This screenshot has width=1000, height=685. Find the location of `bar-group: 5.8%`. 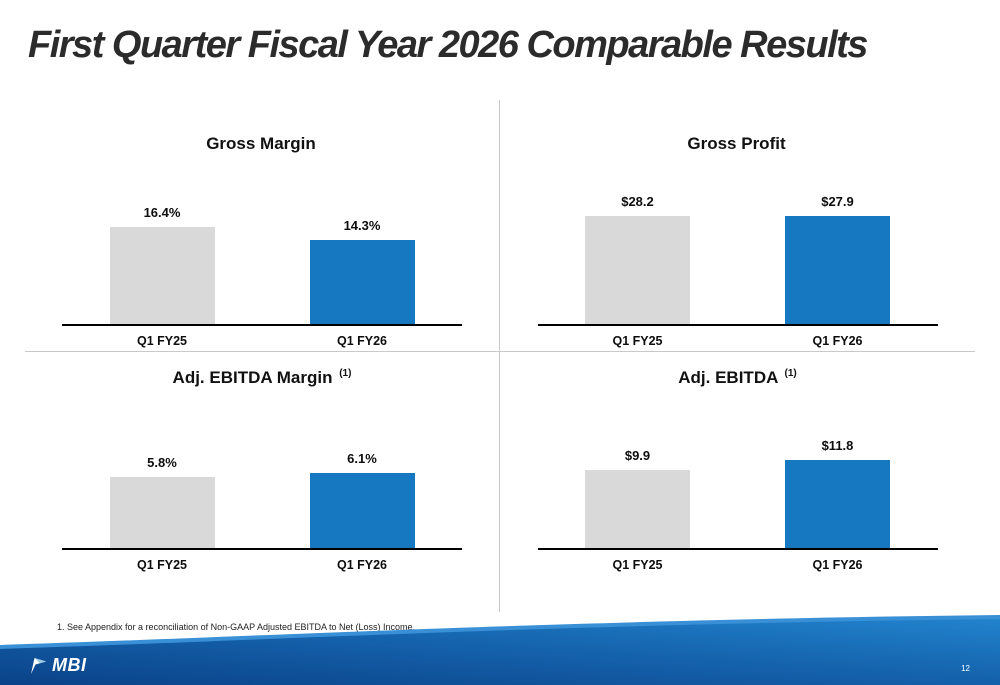

bar-group: 5.8% is located at coordinates (162, 493).